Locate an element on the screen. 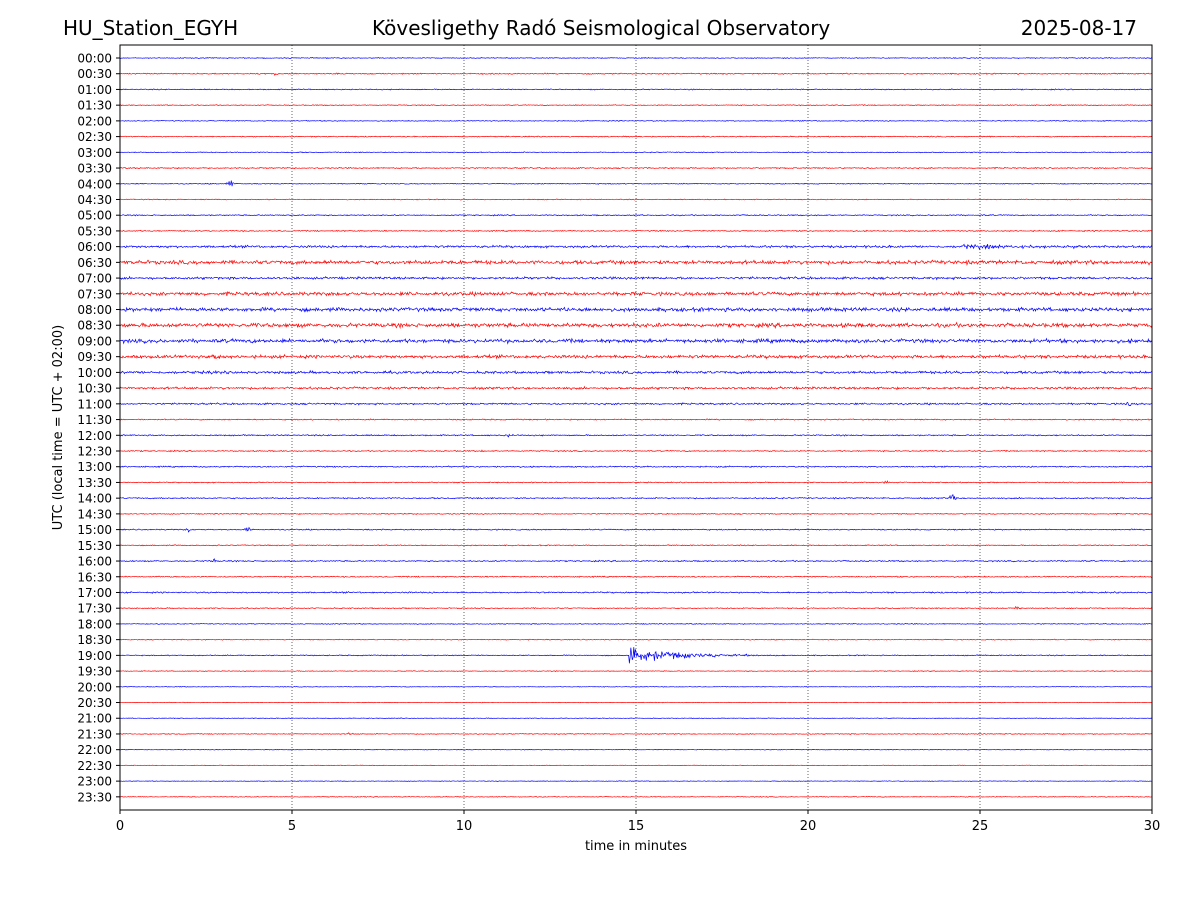  row-label: 03:00 is located at coordinates (94, 153).